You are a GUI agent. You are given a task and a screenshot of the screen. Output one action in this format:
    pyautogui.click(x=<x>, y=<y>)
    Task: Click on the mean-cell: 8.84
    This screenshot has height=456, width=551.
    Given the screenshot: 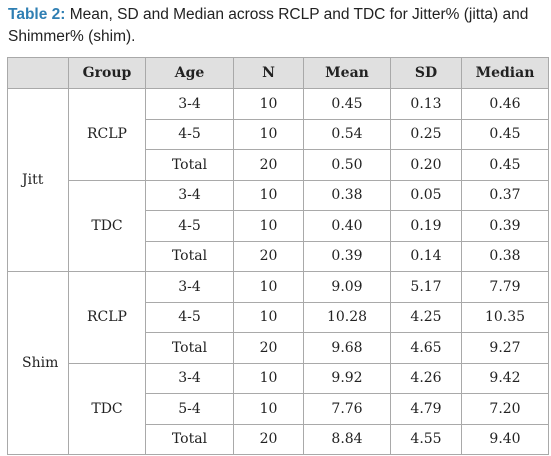 What is the action you would take?
    pyautogui.click(x=347, y=439)
    